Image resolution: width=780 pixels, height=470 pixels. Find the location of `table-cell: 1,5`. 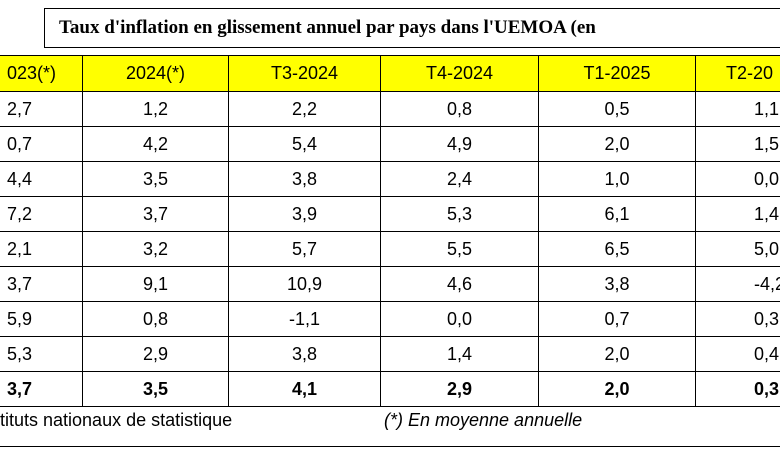

table-cell: 1,5 is located at coordinates (737, 144).